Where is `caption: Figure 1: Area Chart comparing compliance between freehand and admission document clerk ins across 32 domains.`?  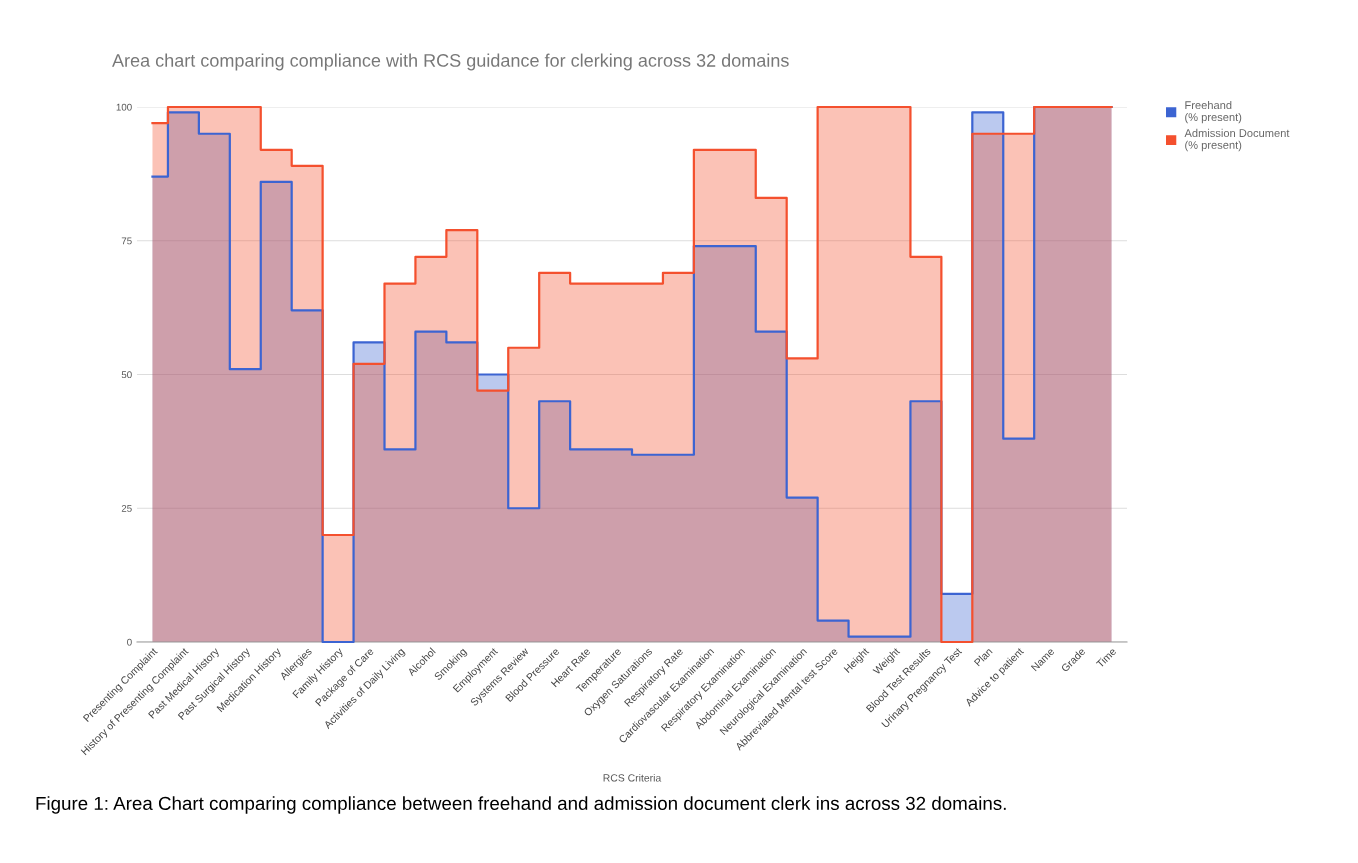 caption: Figure 1: Area Chart comparing compliance between freehand and admission document clerk ins across 32 domains. is located at coordinates (521, 805).